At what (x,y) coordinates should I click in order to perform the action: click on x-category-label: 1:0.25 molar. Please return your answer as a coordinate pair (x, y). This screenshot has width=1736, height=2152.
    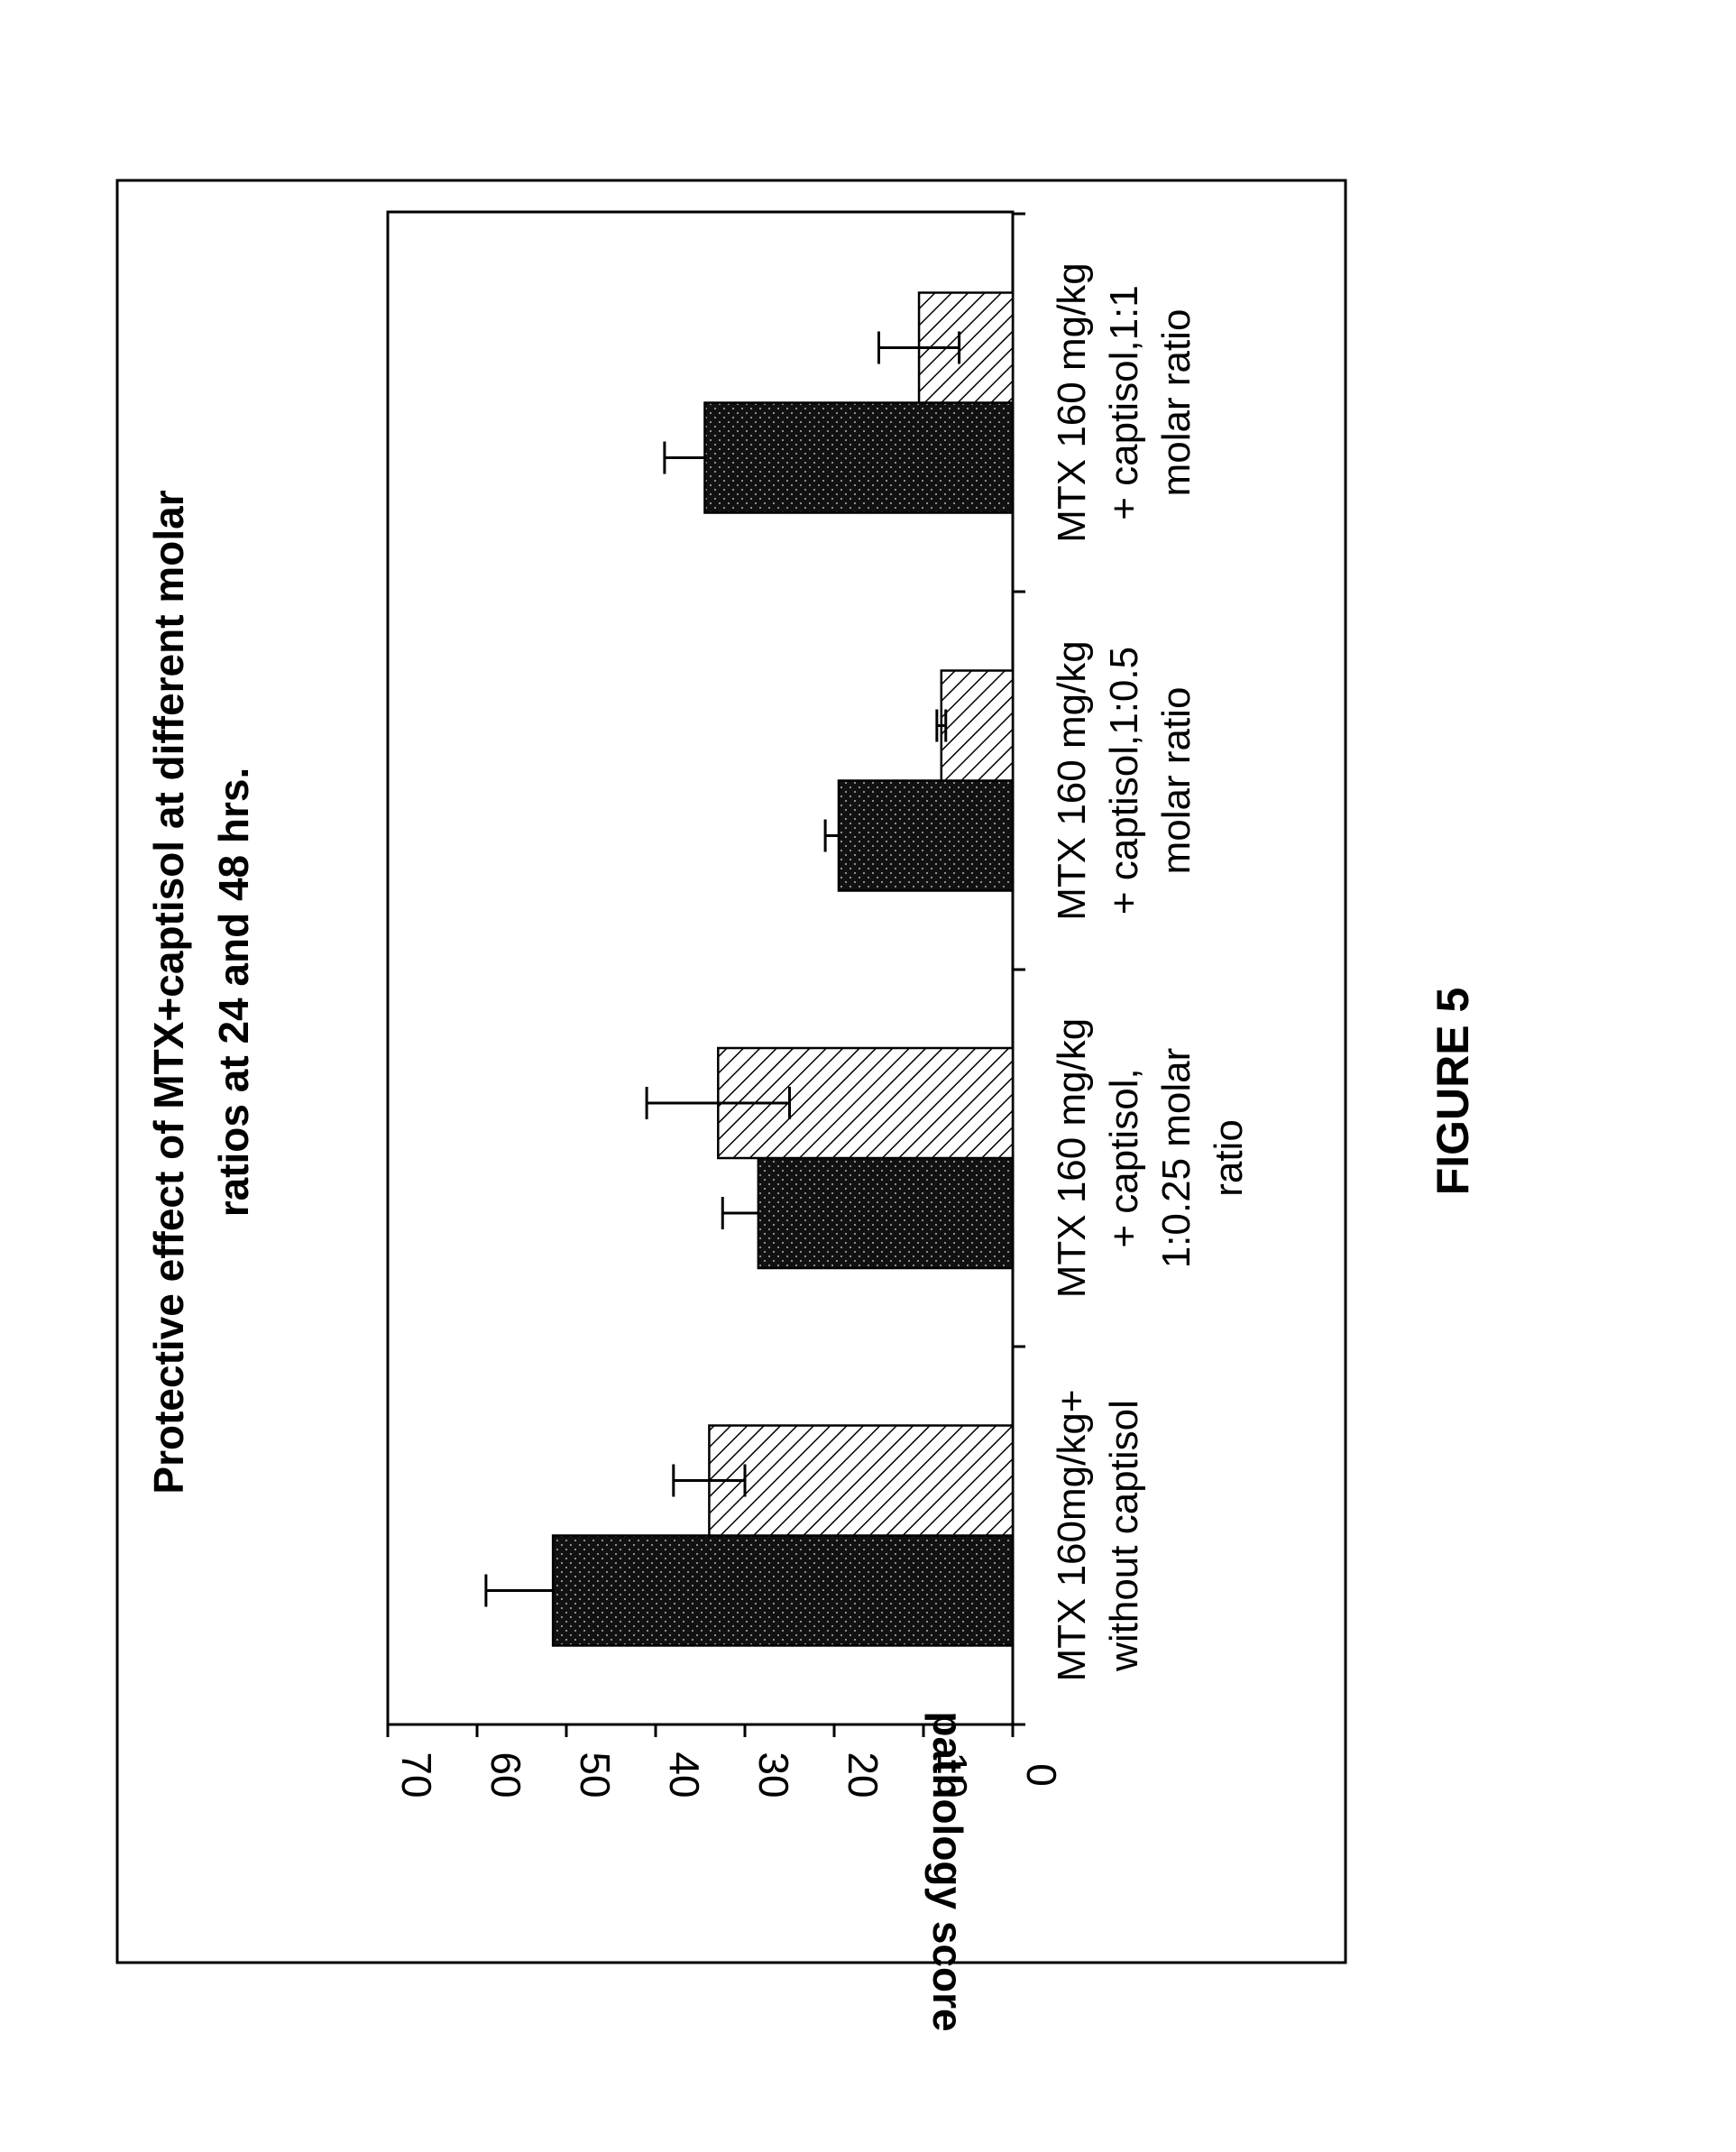
    Looking at the image, I should click on (1176, 1158).